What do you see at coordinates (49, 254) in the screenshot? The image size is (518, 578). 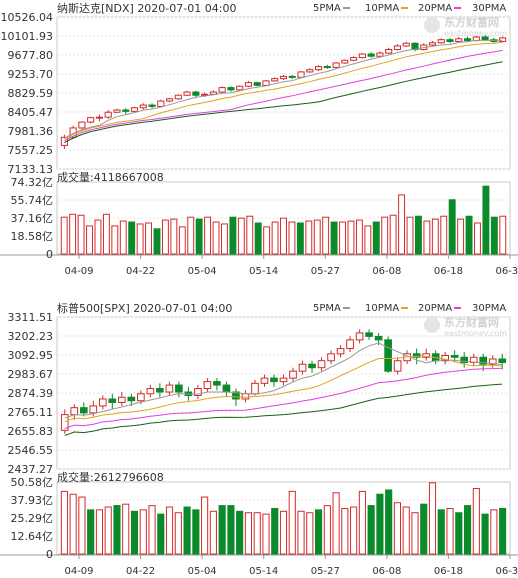 I see `volume-tick-label: 0` at bounding box center [49, 254].